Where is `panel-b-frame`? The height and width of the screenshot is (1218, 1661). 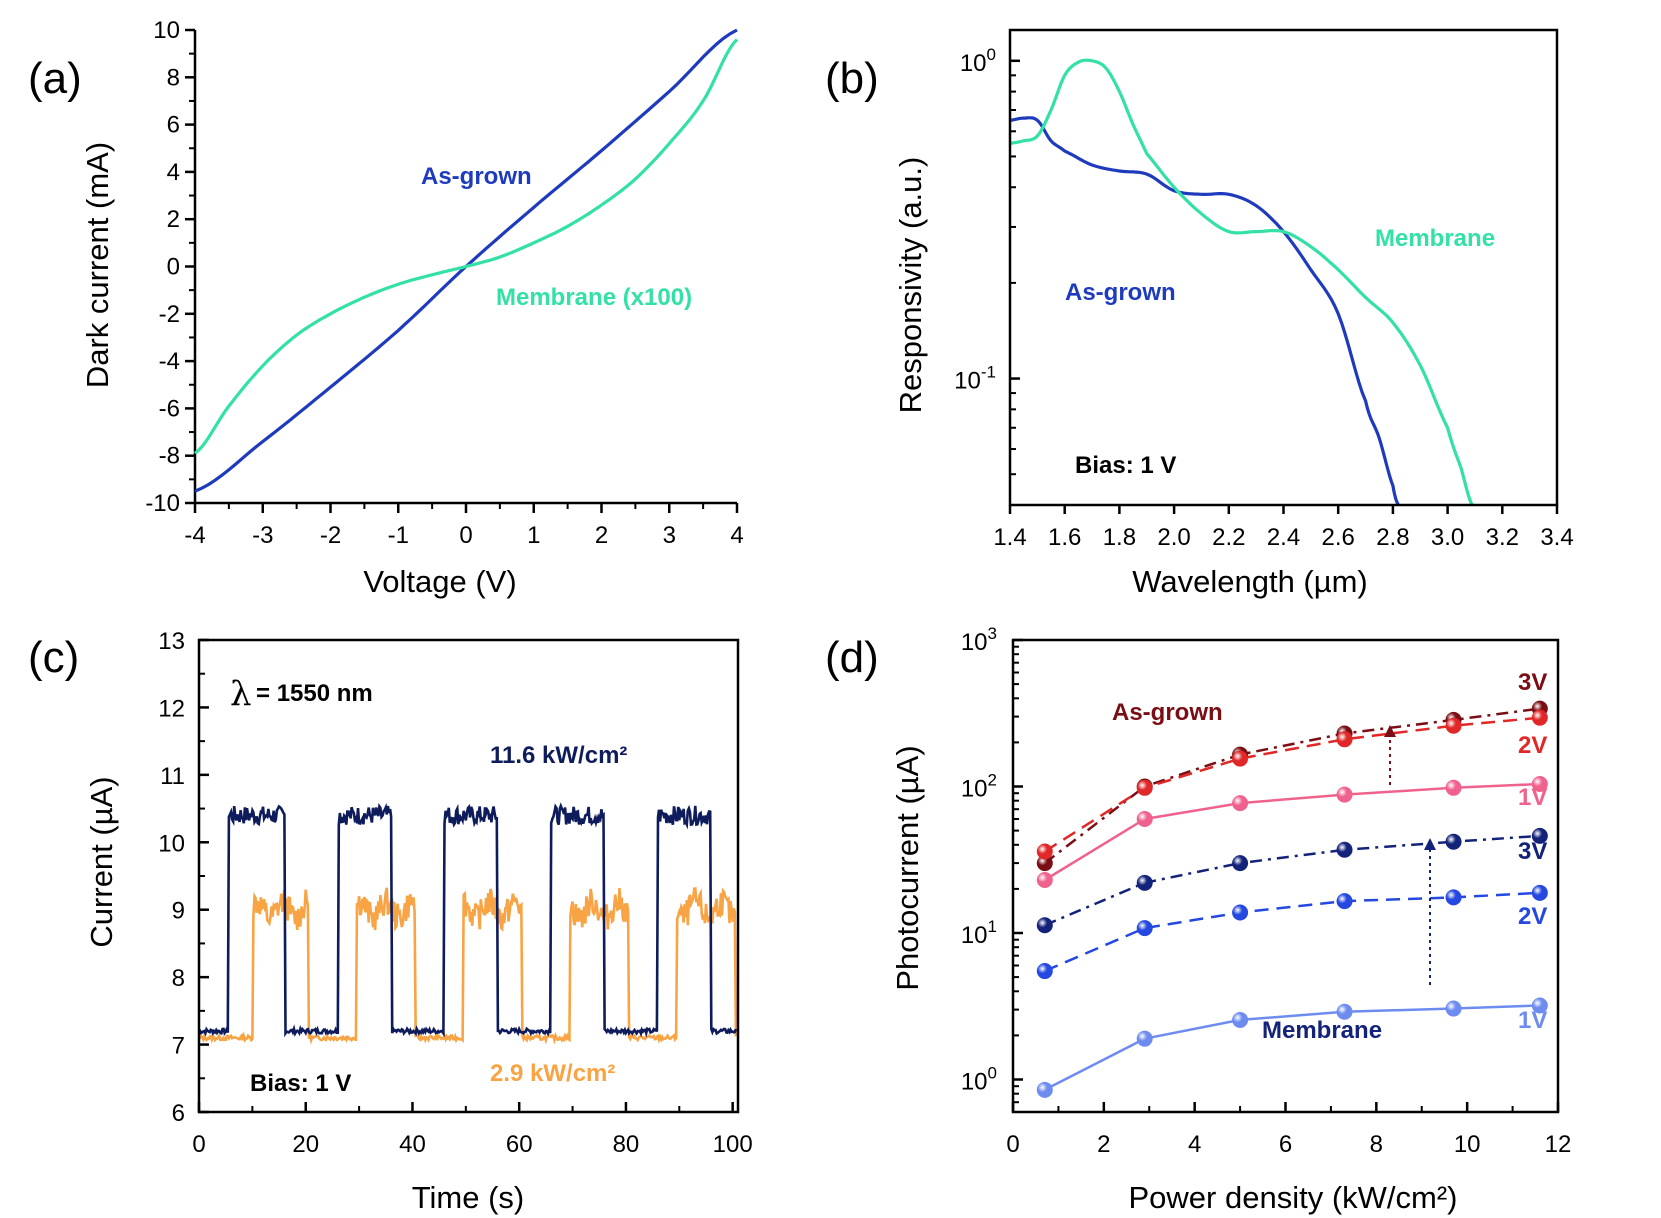 panel-b-frame is located at coordinates (1283, 267).